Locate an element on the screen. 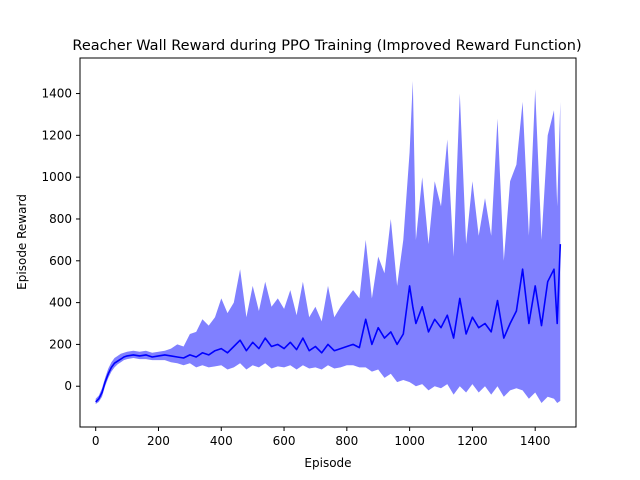 Image resolution: width=640 pixels, height=480 pixels. y-tick-label: 1000 is located at coordinates (56, 177).